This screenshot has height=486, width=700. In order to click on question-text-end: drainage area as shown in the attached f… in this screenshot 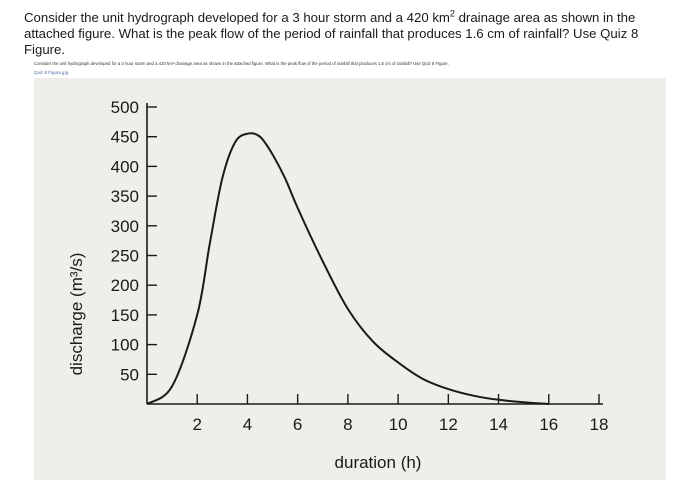, I will do `click(331, 33)`.